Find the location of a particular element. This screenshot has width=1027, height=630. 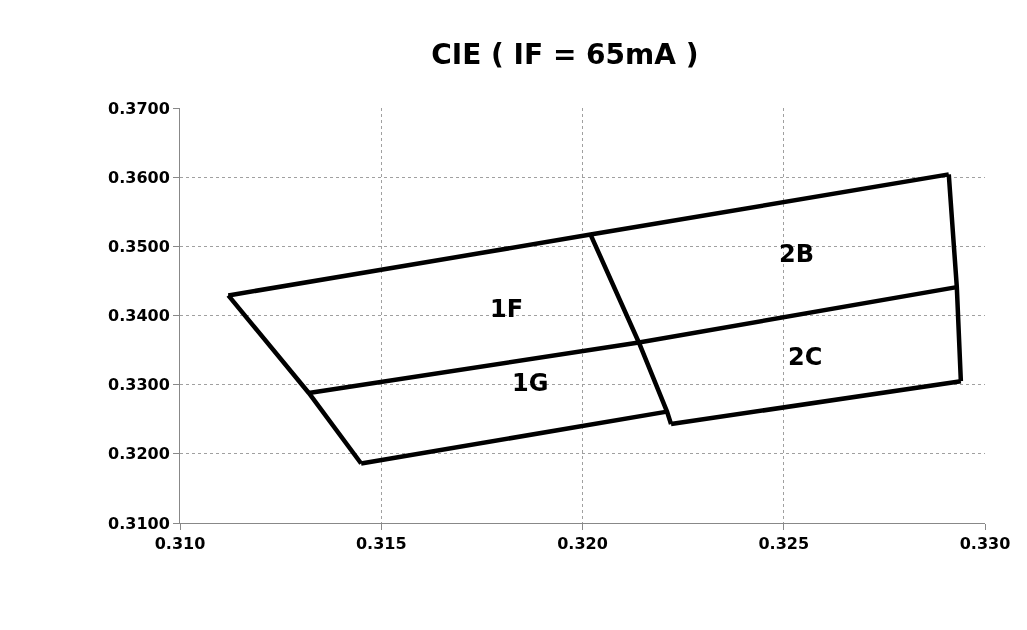

y-tick-label: 0.3200 is located at coordinates (139, 454).